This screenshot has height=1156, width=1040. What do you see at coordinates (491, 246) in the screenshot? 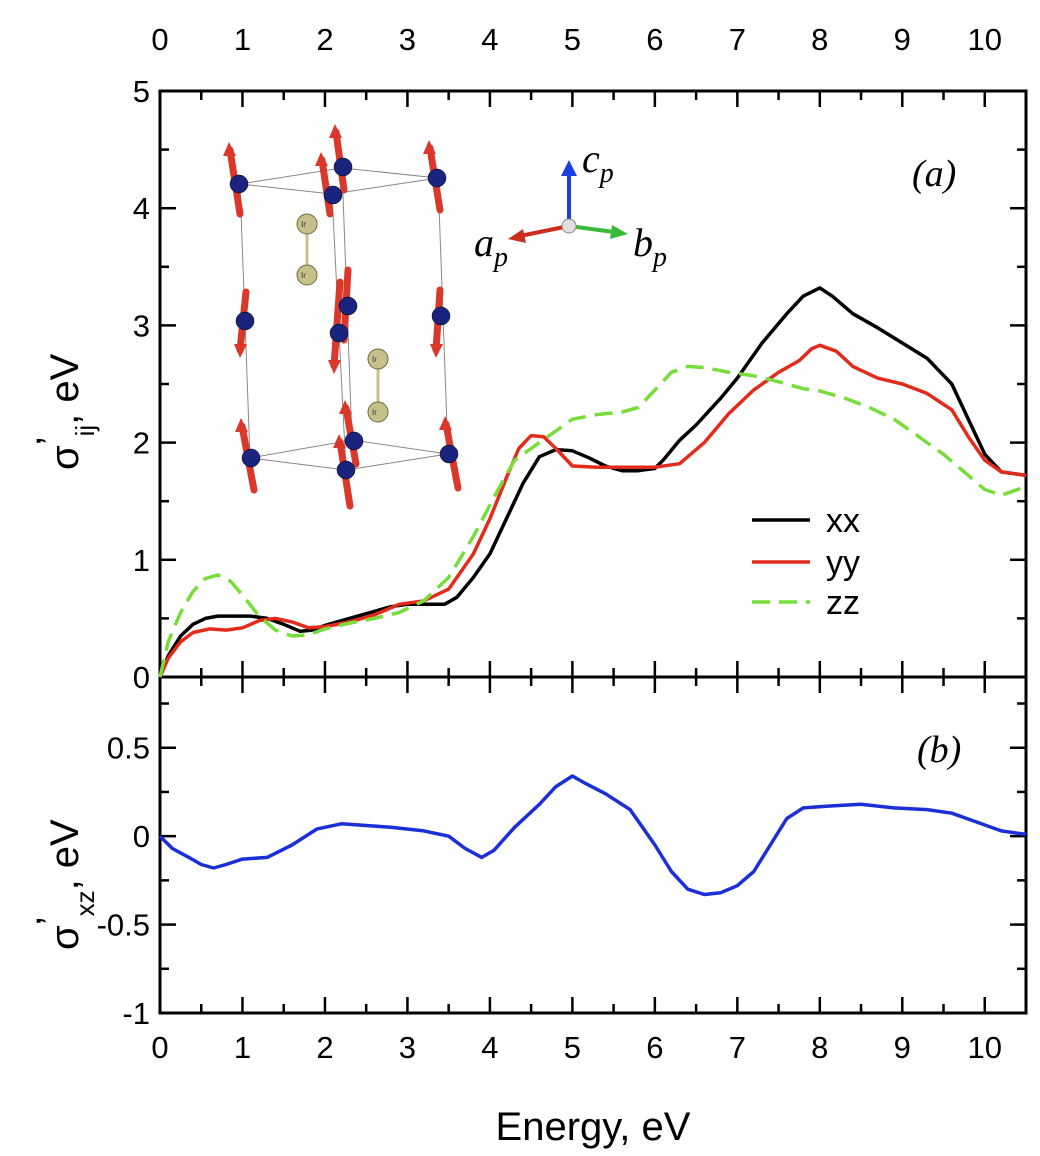
I see `a-axis-label: ap` at bounding box center [491, 246].